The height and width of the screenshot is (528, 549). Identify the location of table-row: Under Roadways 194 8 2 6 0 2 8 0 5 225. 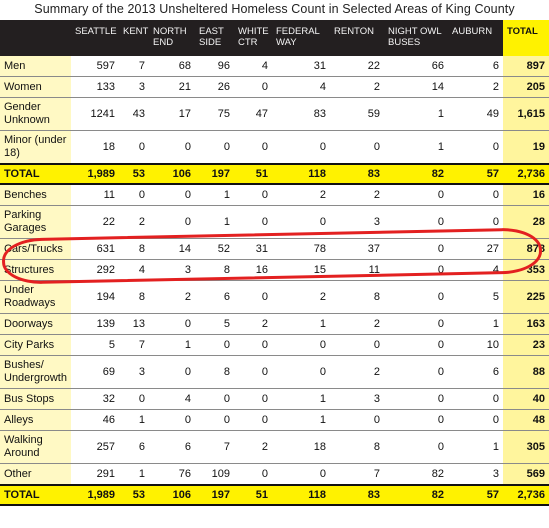
(274, 297).